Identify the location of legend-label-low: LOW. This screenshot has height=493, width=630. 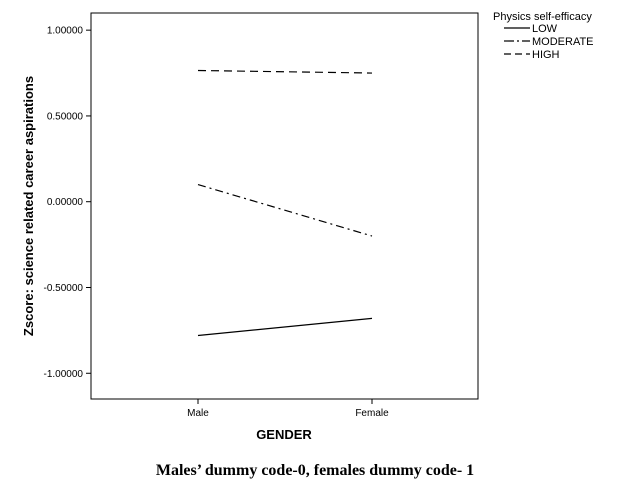
(545, 29).